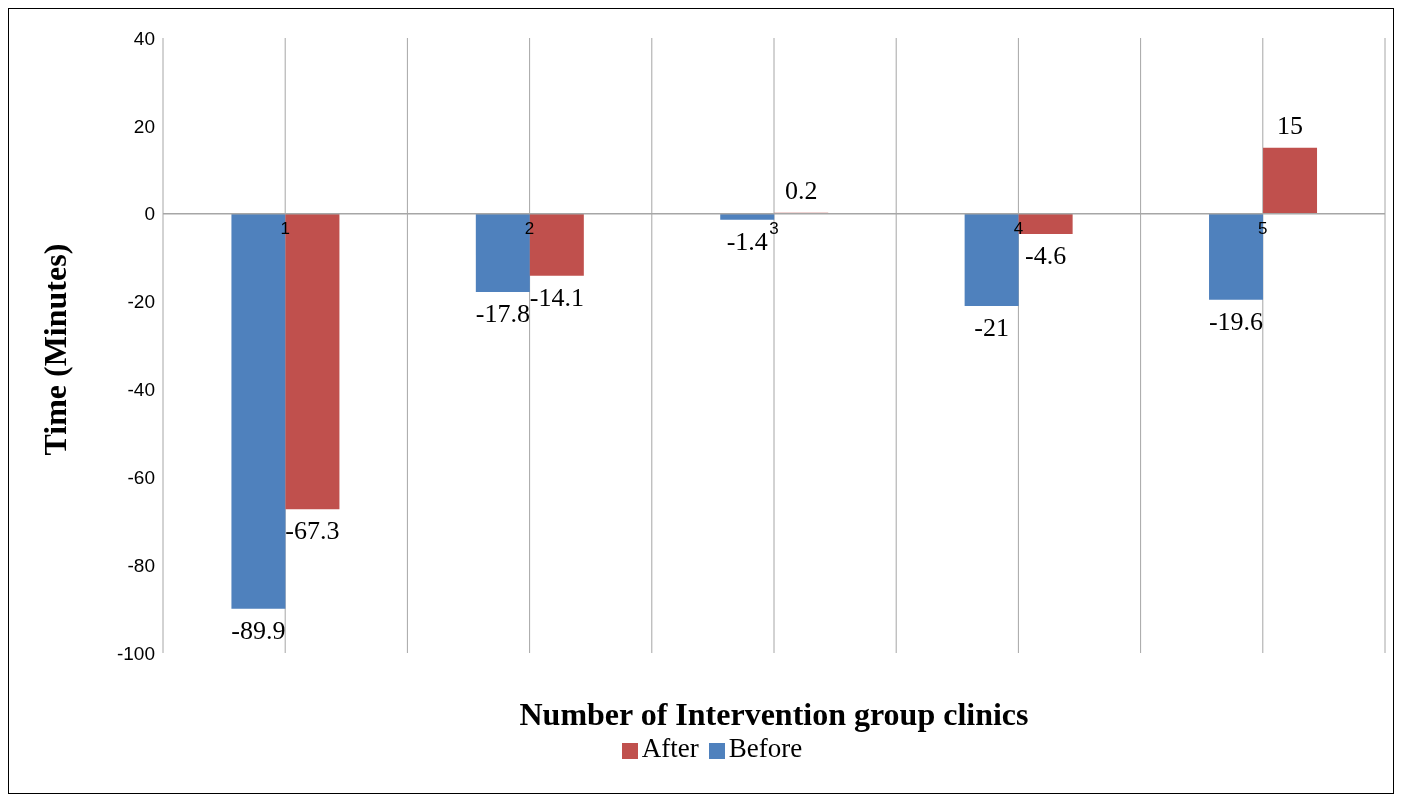 This screenshot has width=1402, height=802. Describe the element at coordinates (502, 313) in the screenshot. I see `data-label: -17.8` at that location.